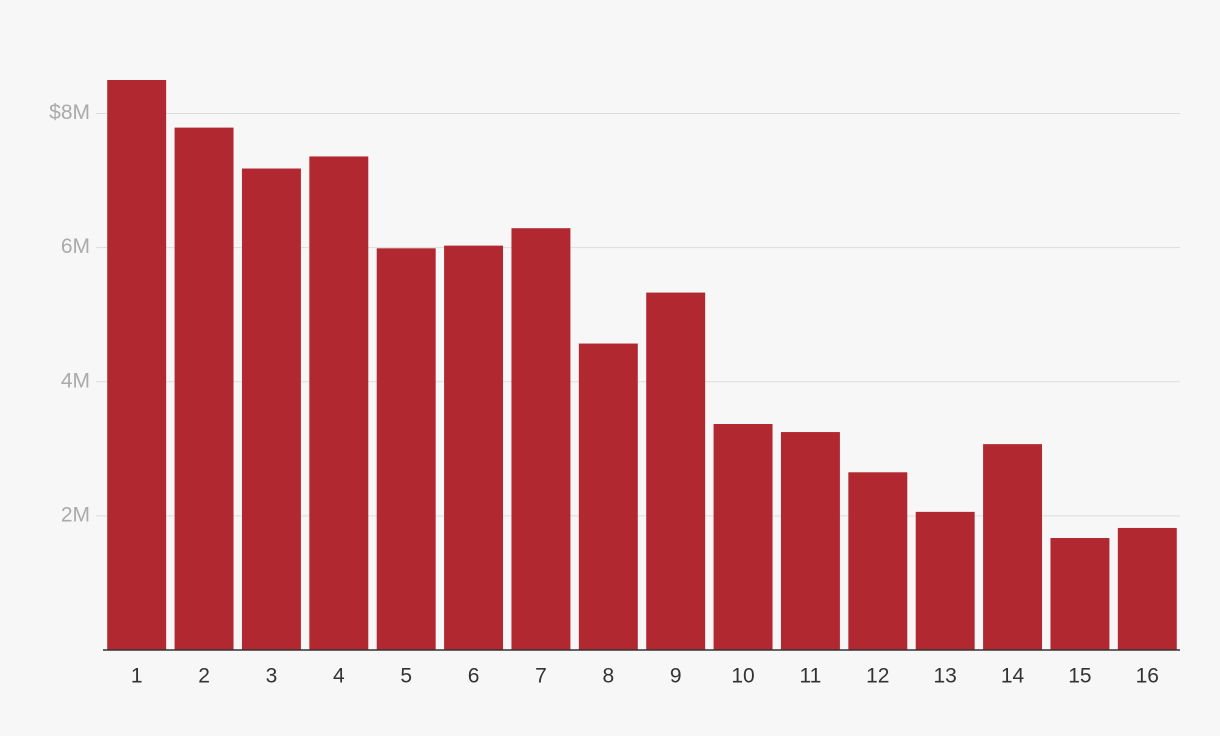 This screenshot has width=1220, height=736. What do you see at coordinates (742, 676) in the screenshot?
I see `x-tick-label: 10` at bounding box center [742, 676].